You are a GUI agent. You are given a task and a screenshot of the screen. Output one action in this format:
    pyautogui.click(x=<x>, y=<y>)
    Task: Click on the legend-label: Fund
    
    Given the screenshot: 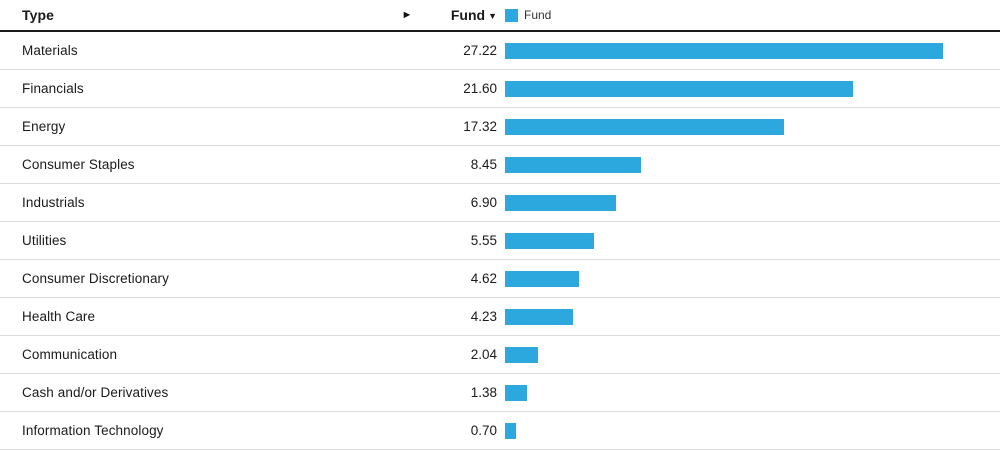 What is the action you would take?
    pyautogui.click(x=538, y=15)
    